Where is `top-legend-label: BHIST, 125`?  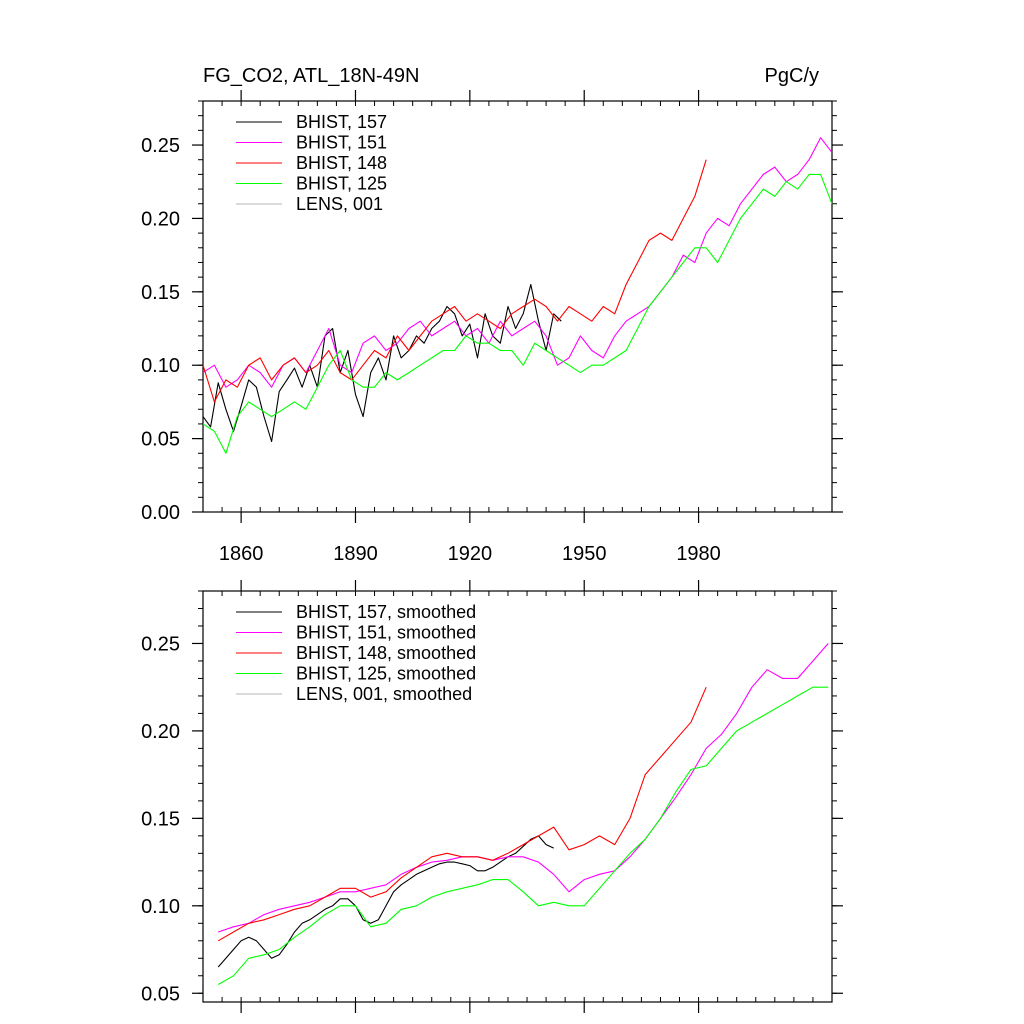 top-legend-label: BHIST, 125 is located at coordinates (341, 184).